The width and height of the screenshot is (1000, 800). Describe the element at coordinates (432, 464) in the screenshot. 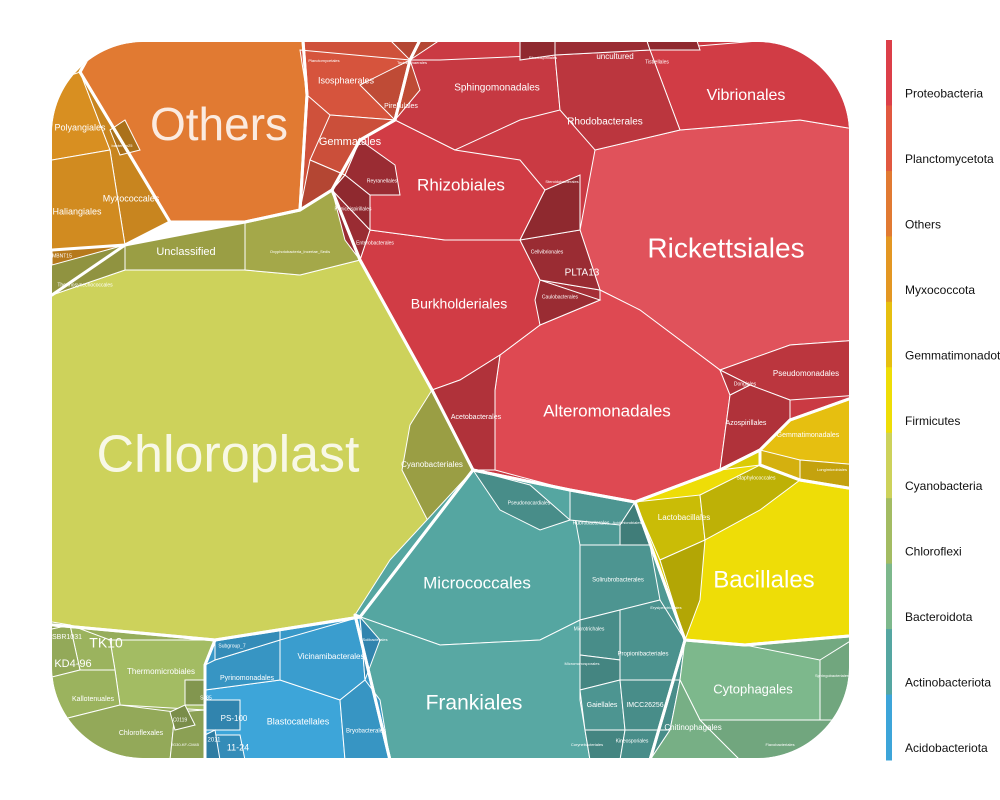

I see `label-cyanobacteriales: Cyanobacteriales` at that location.